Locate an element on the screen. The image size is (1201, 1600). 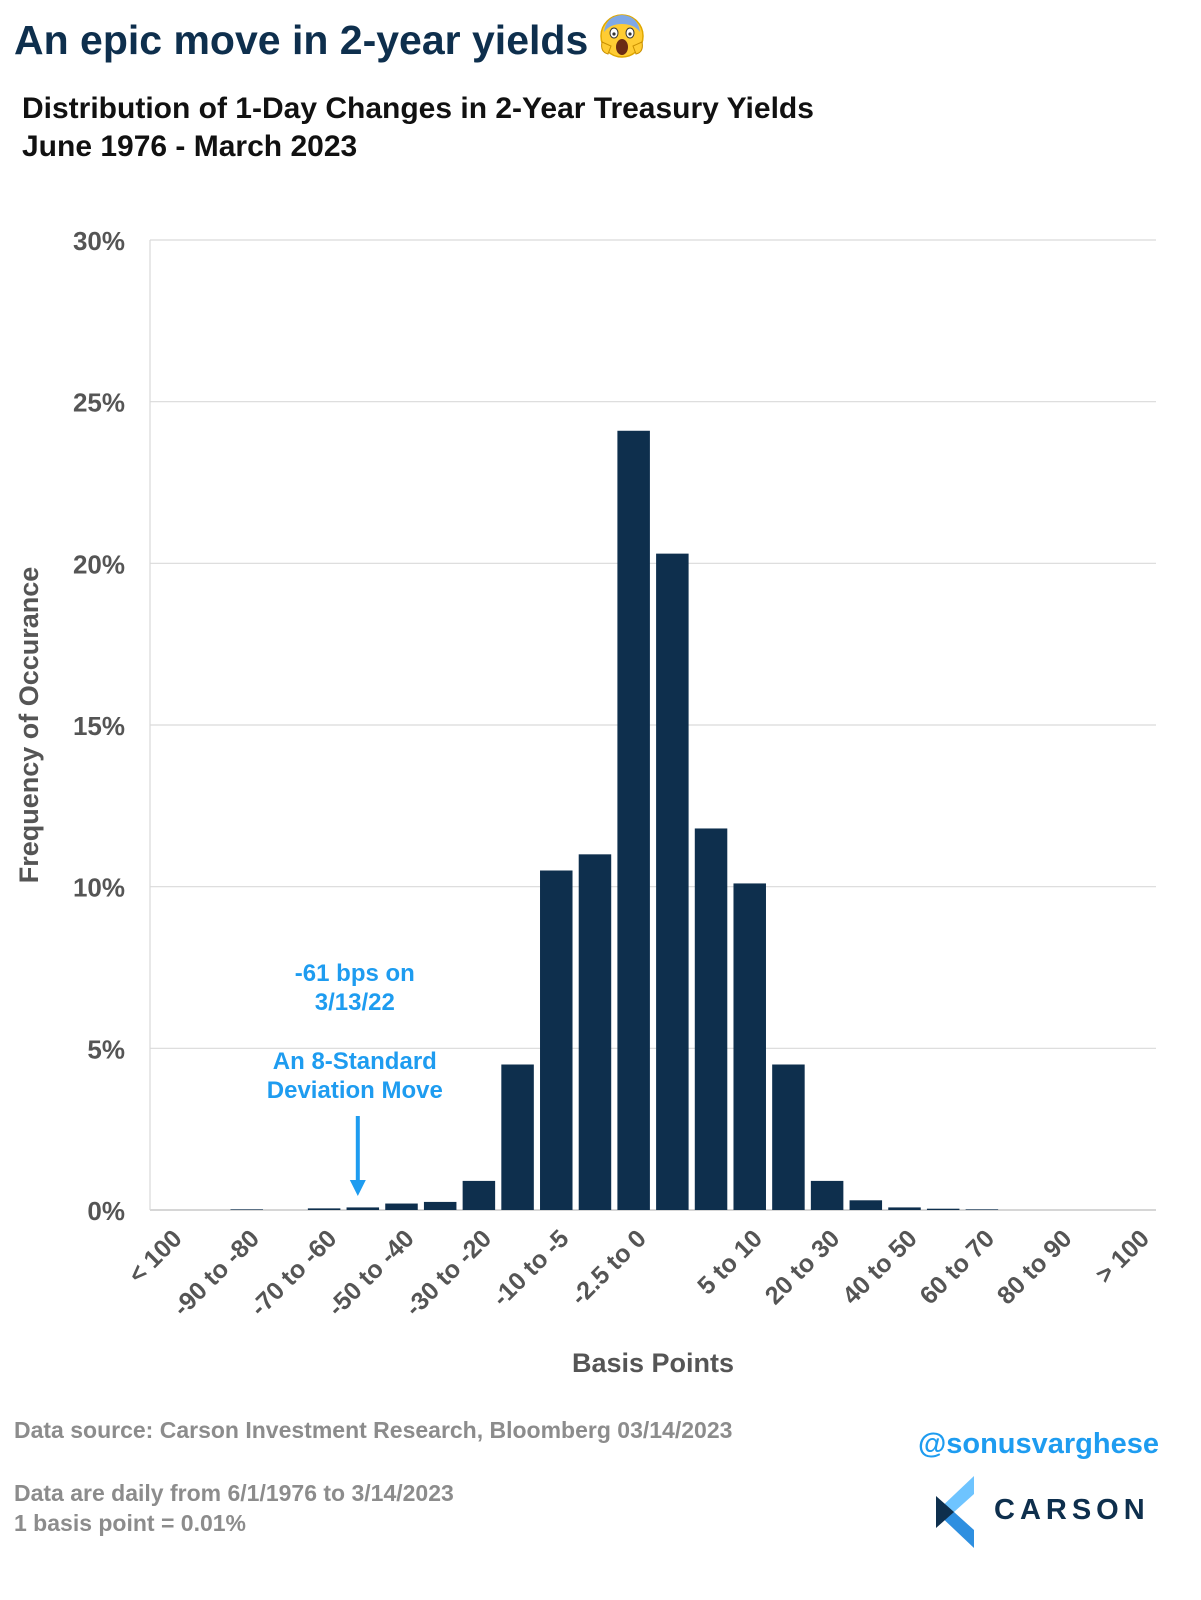
y-tick-label: 5% is located at coordinates (106, 1049).